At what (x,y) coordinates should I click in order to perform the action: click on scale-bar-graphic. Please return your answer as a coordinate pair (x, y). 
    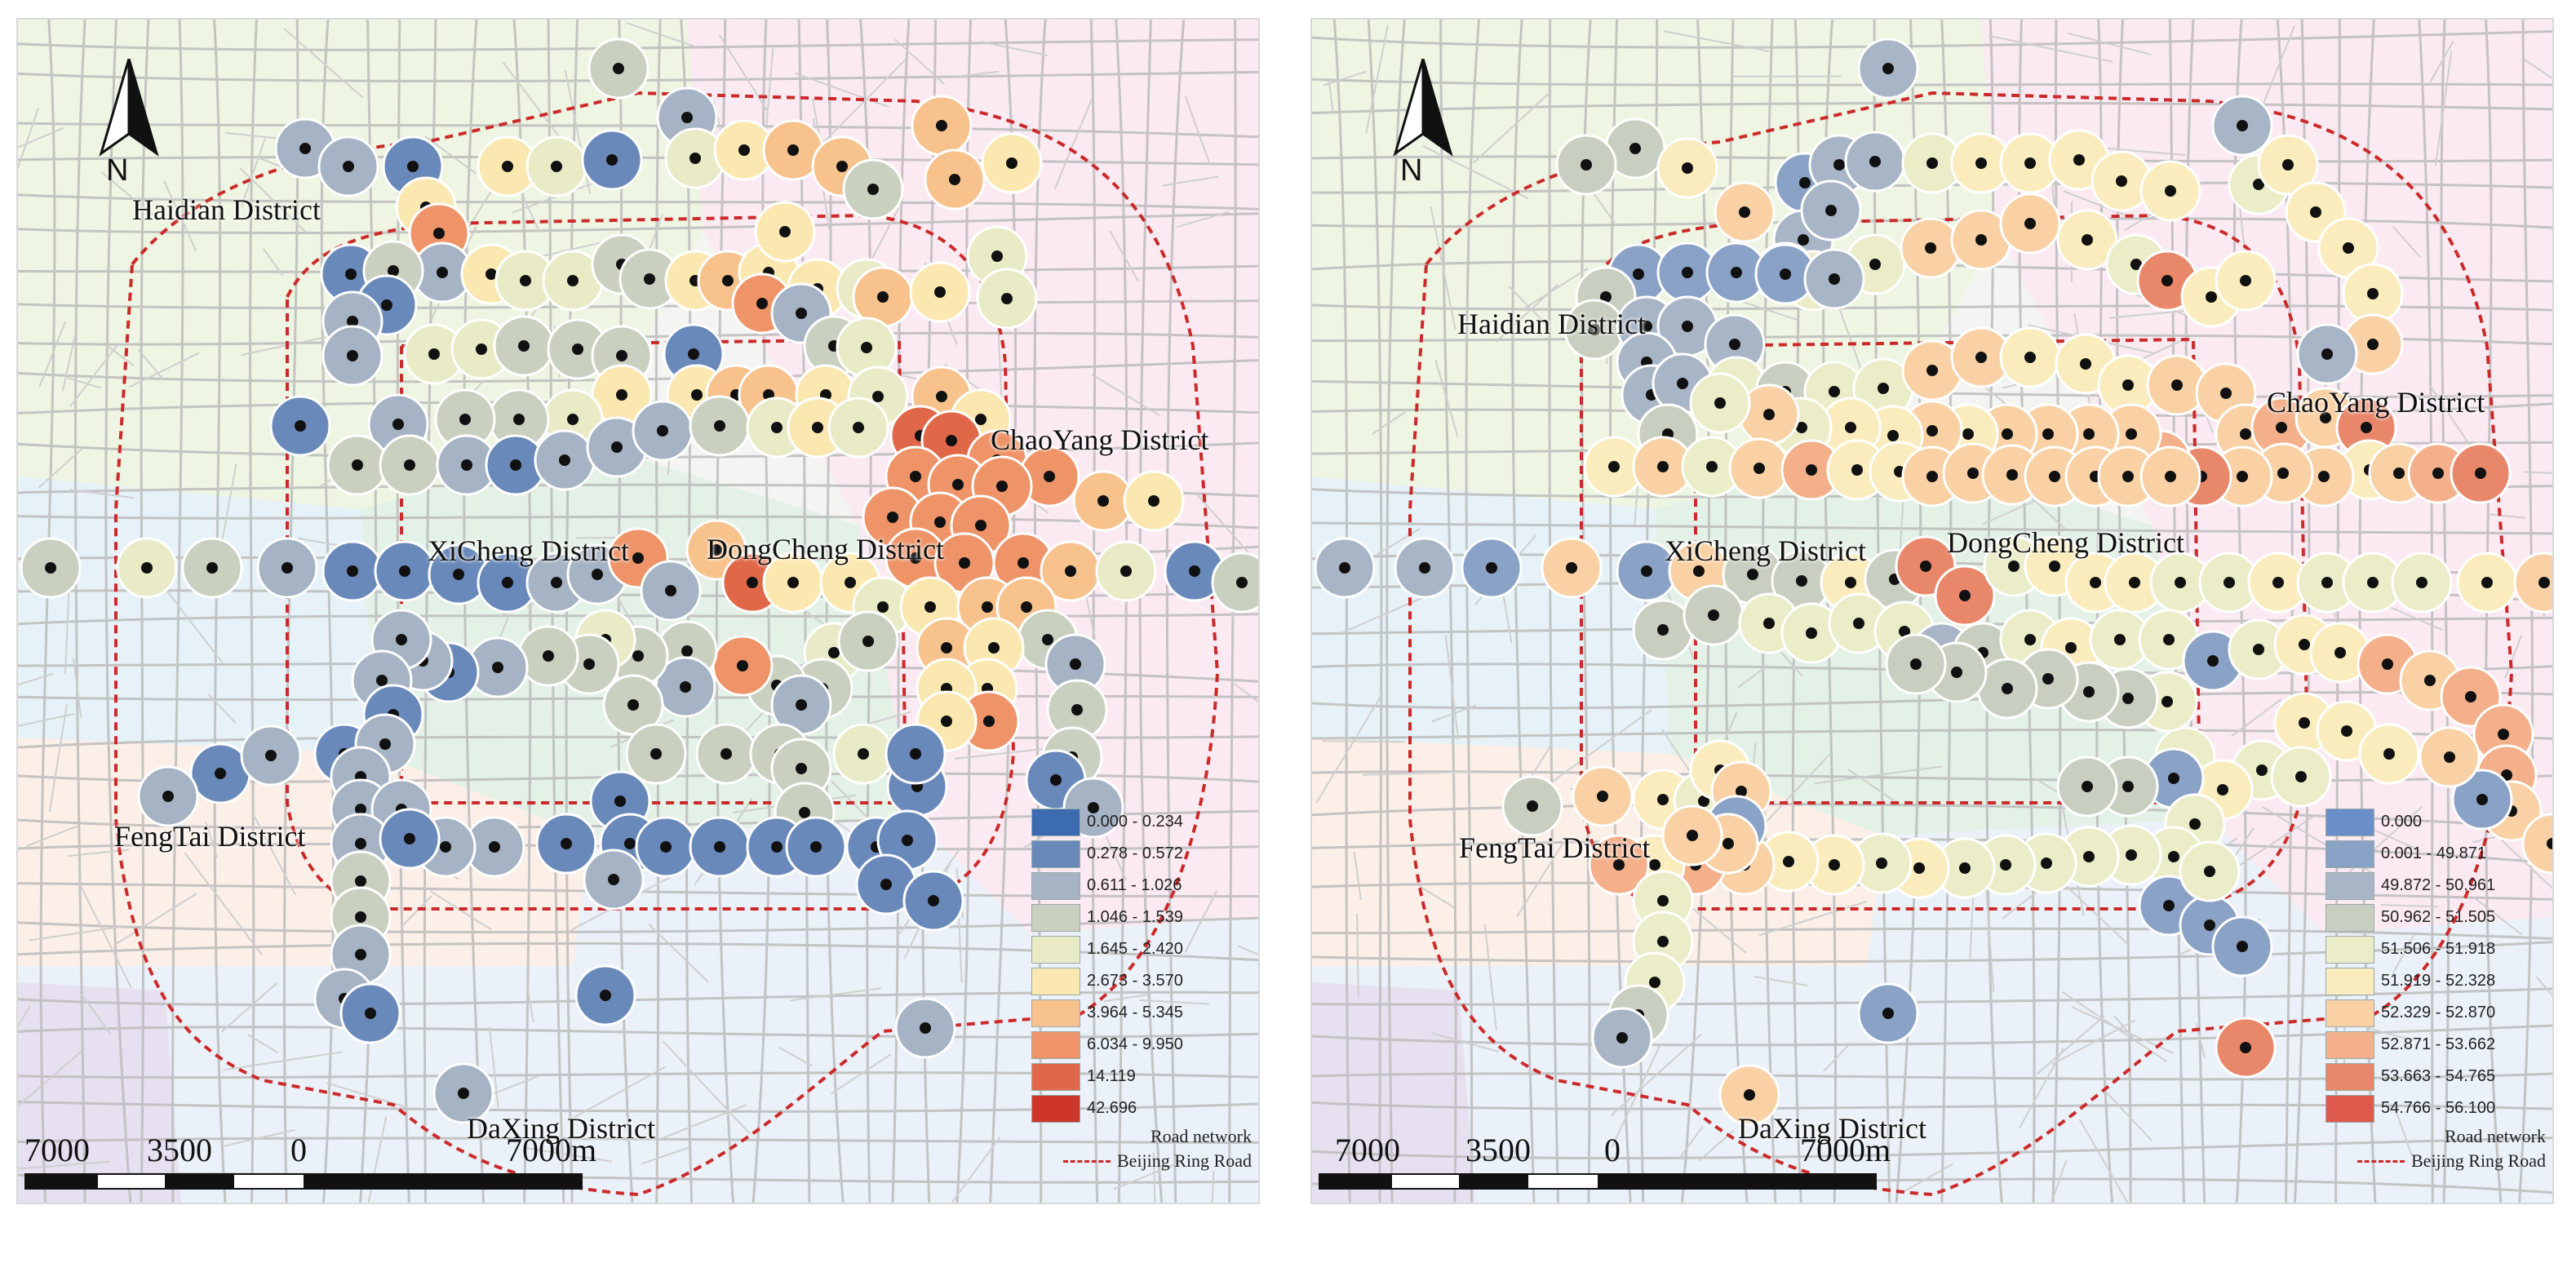
    Looking at the image, I should click on (303, 1182).